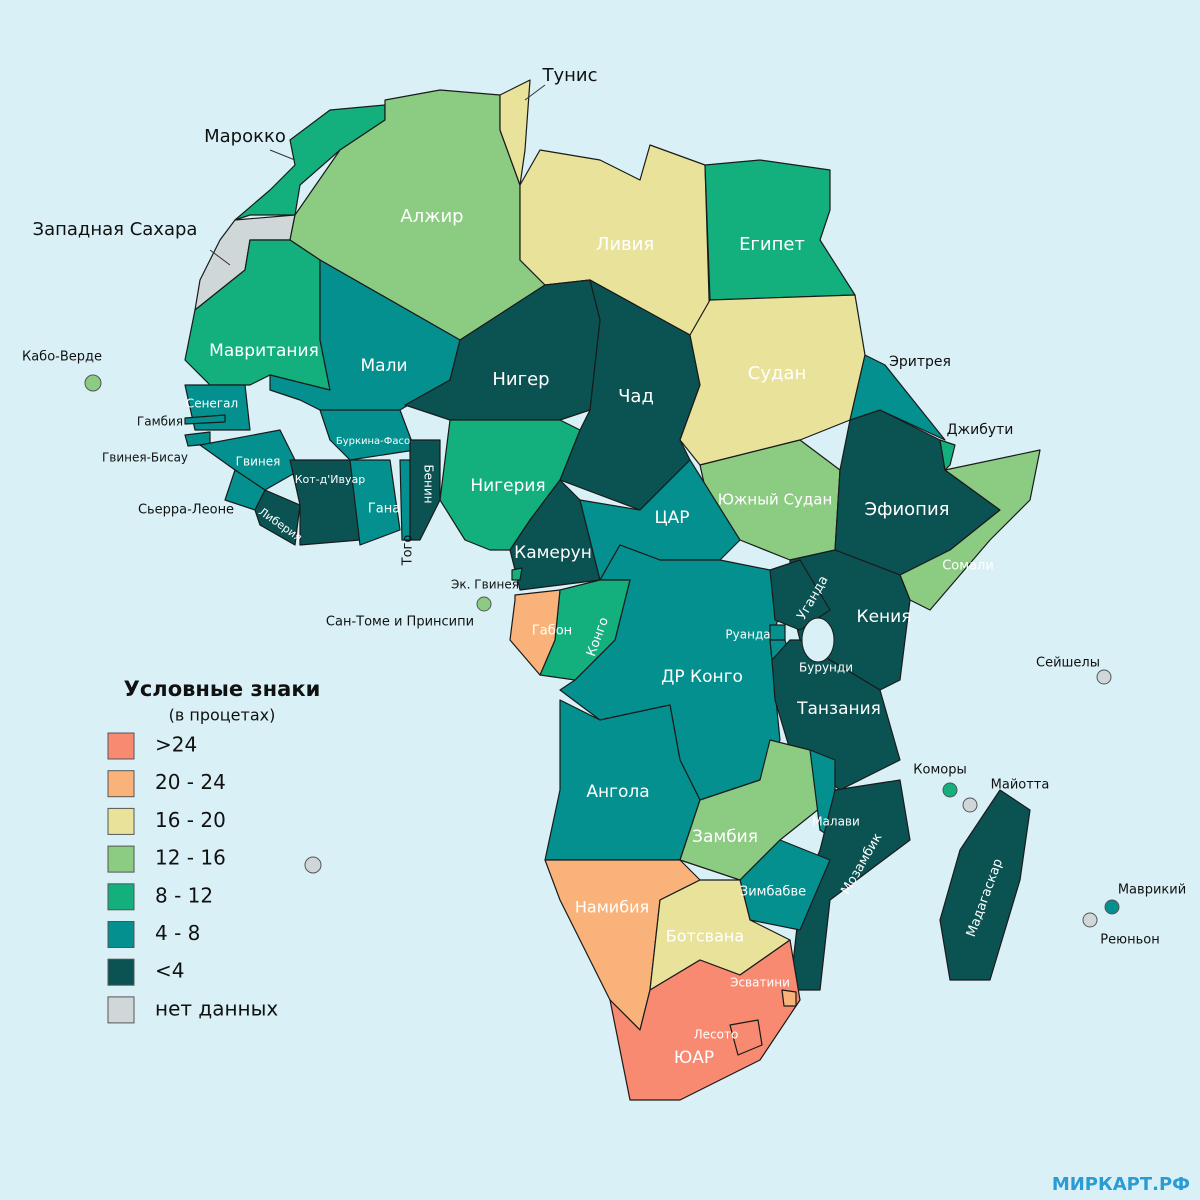 This screenshot has width=1200, height=1200. Describe the element at coordinates (980, 430) in the screenshot. I see `country-label: Джибути` at that location.